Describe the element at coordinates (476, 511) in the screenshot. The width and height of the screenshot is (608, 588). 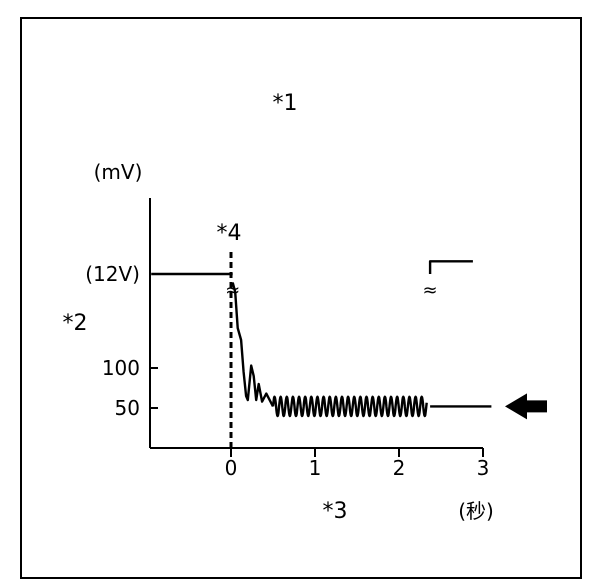
I see `x-unit-label: (秒)` at that location.